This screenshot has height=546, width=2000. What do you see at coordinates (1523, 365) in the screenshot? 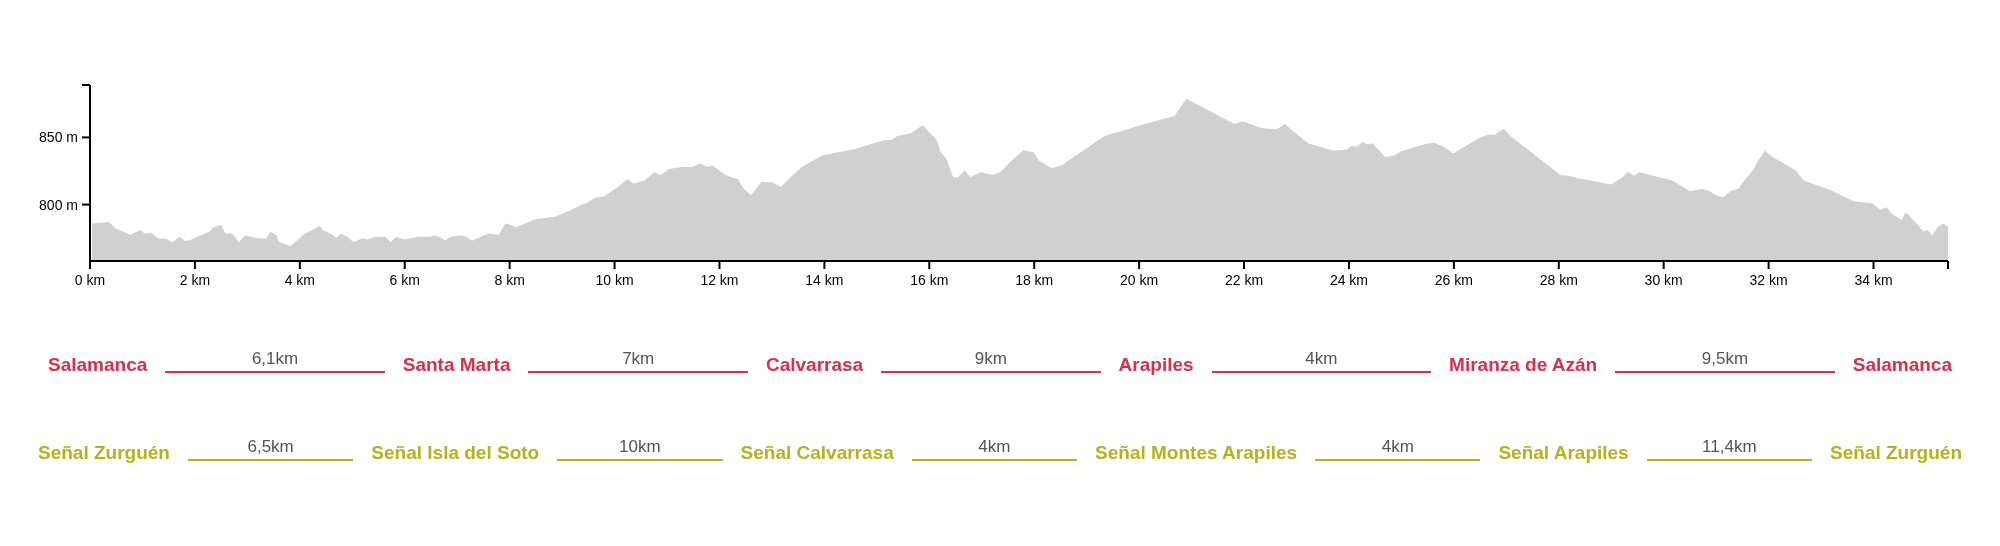
I see `text: Miranza de Azán` at bounding box center [1523, 365].